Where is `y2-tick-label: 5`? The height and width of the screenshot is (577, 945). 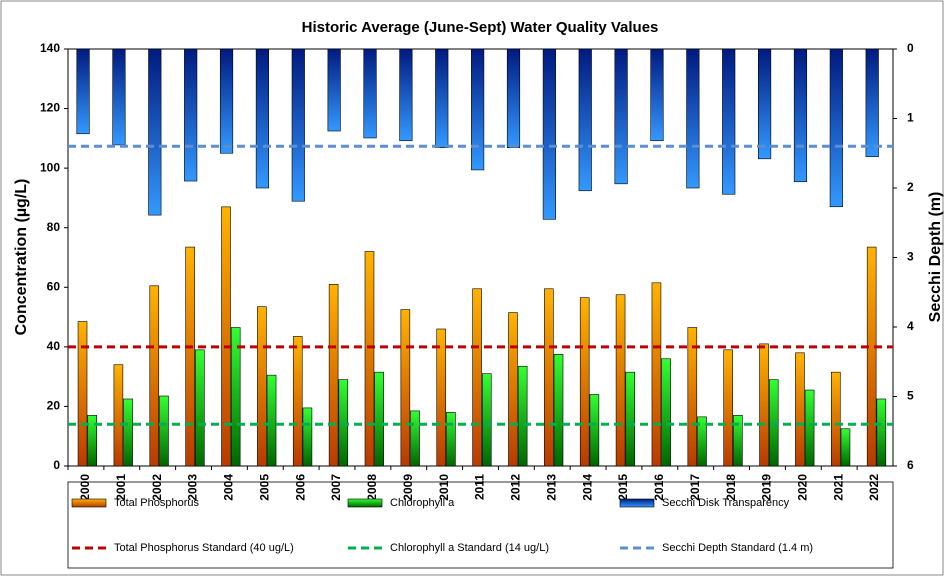 y2-tick-label: 5 is located at coordinates (910, 396).